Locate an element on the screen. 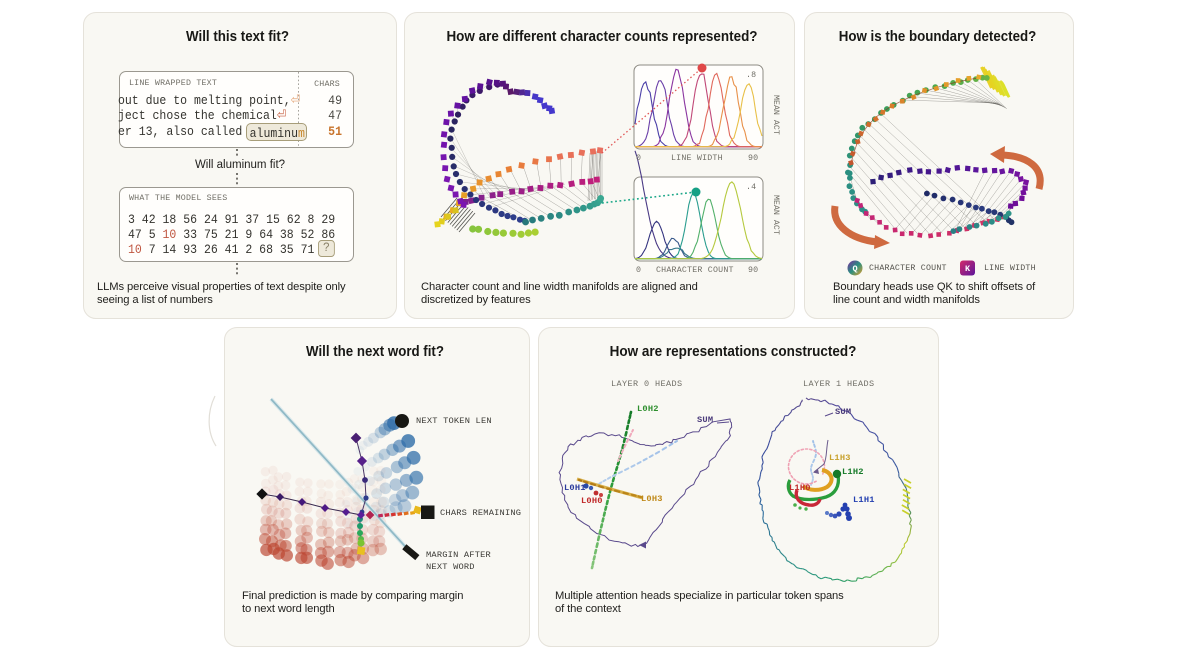 This screenshot has width=1200, height=648. svg-text: Q is located at coordinates (854, 269).